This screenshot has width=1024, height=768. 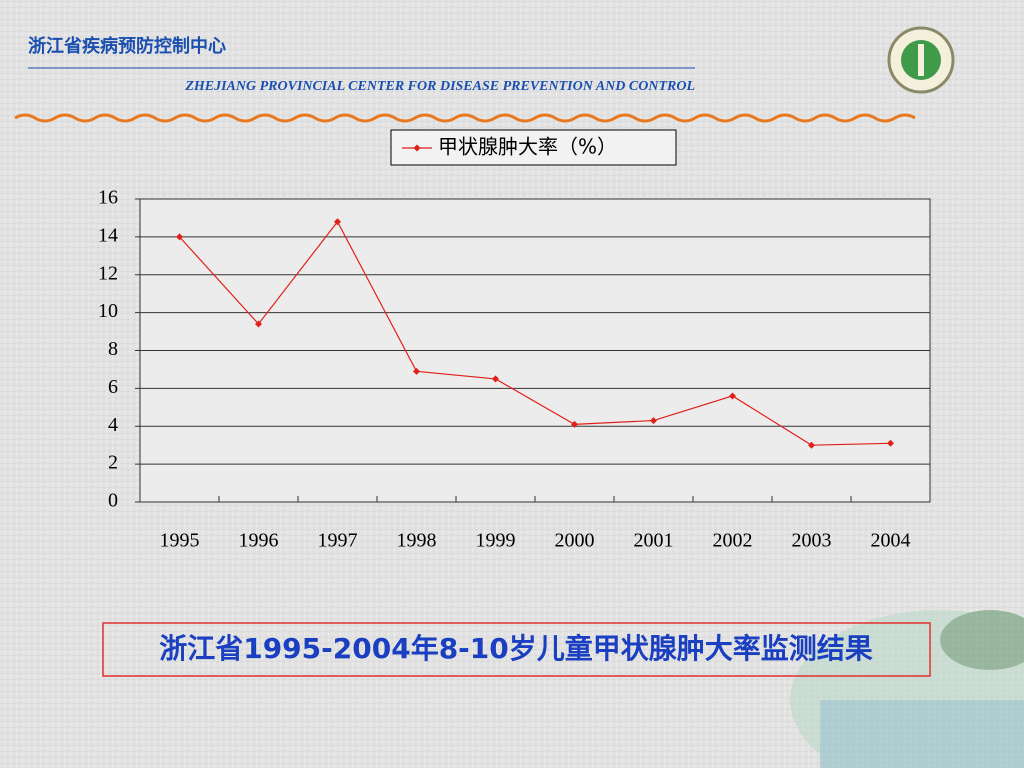 I want to click on legend-box, so click(x=533, y=147).